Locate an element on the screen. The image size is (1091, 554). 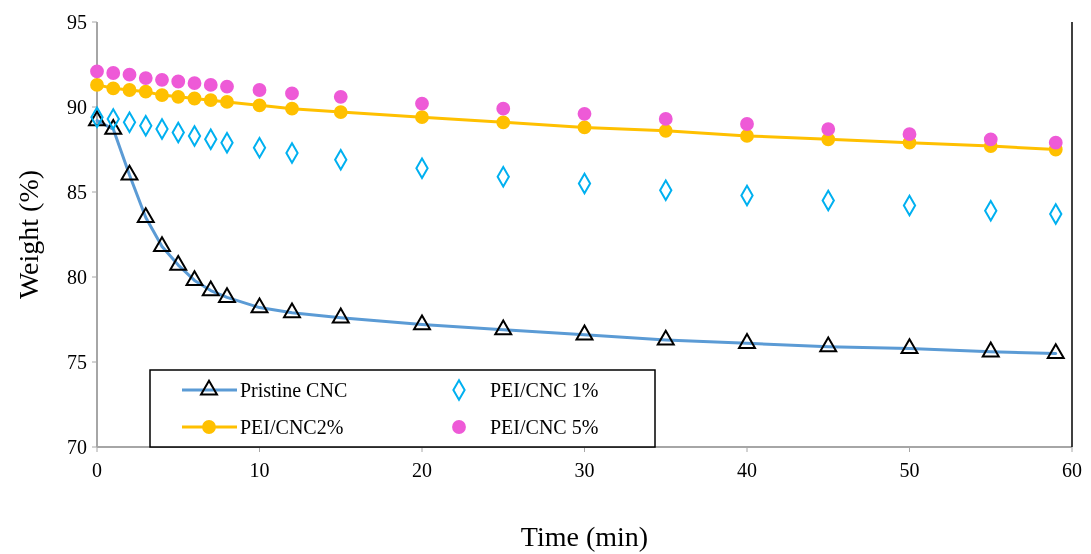
y-tick-label: 70 is located at coordinates (77, 447).